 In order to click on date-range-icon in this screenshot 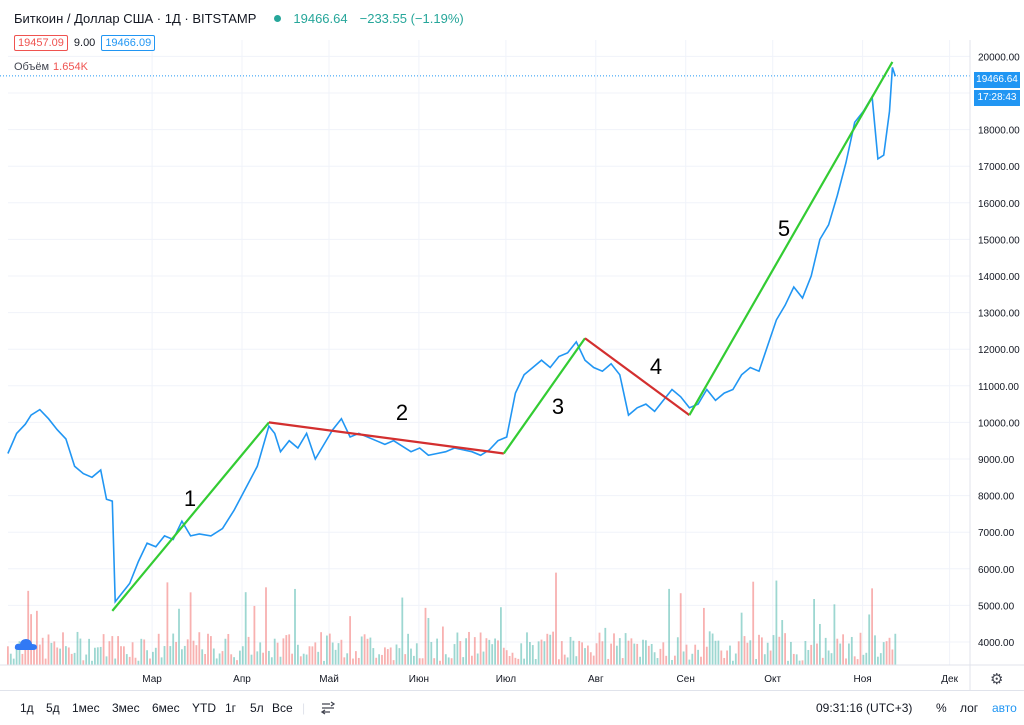, I will do `click(328, 708)`.